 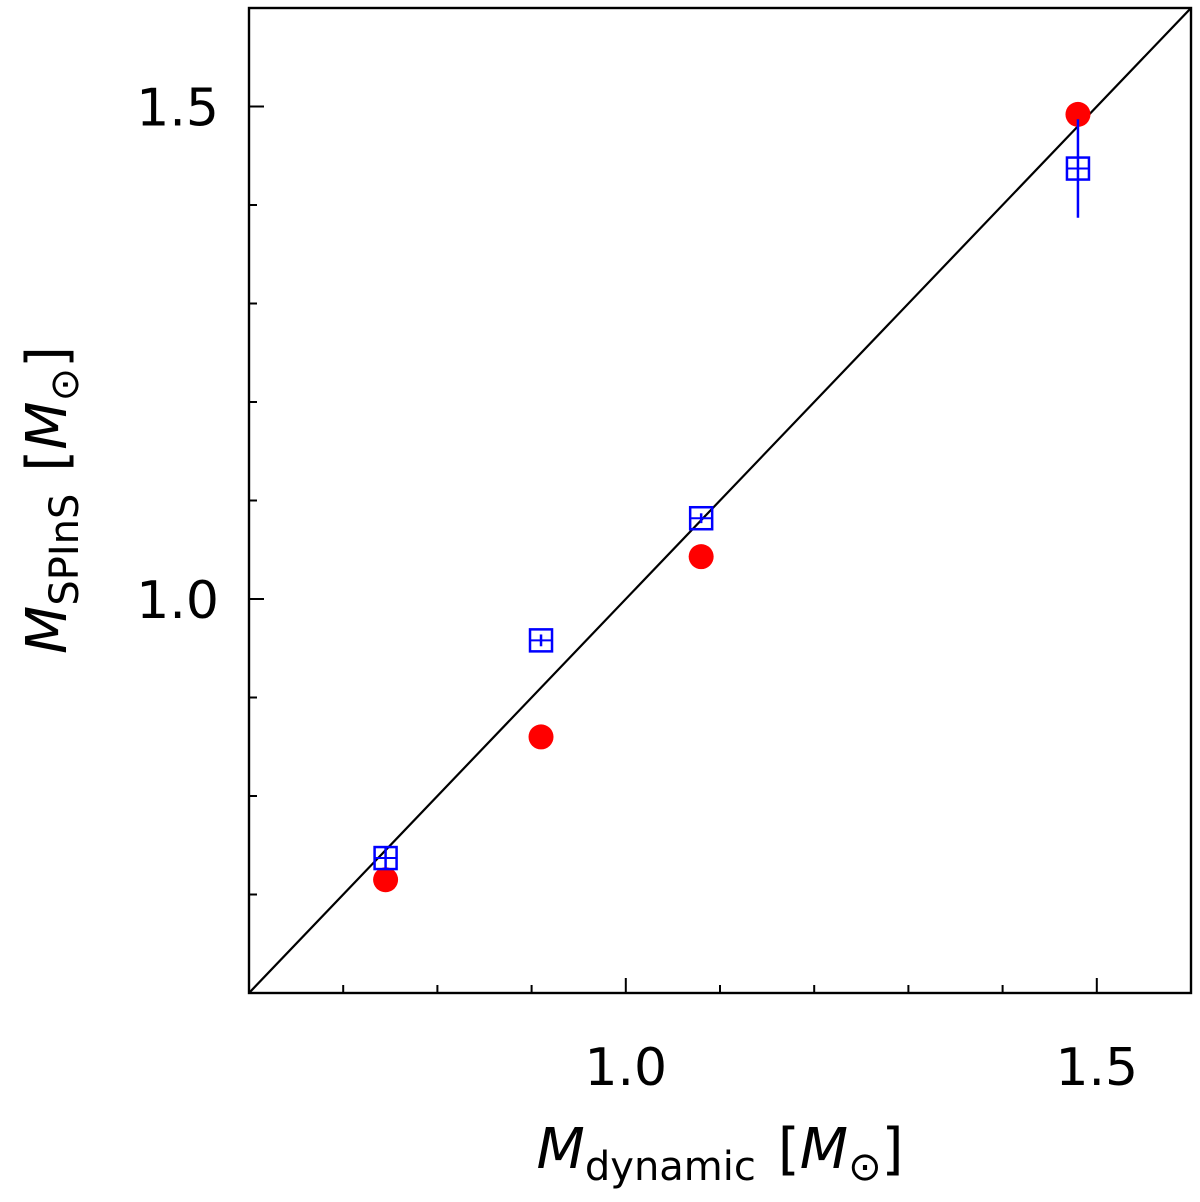 What do you see at coordinates (65, 550) in the screenshot?
I see `y-axis-label-subscript: SPInS` at bounding box center [65, 550].